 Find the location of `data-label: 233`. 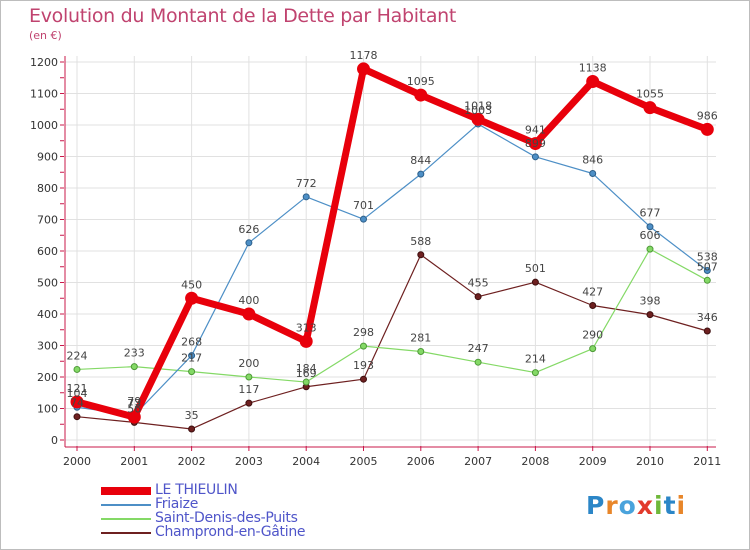

data-label: 233 is located at coordinates (134, 353).